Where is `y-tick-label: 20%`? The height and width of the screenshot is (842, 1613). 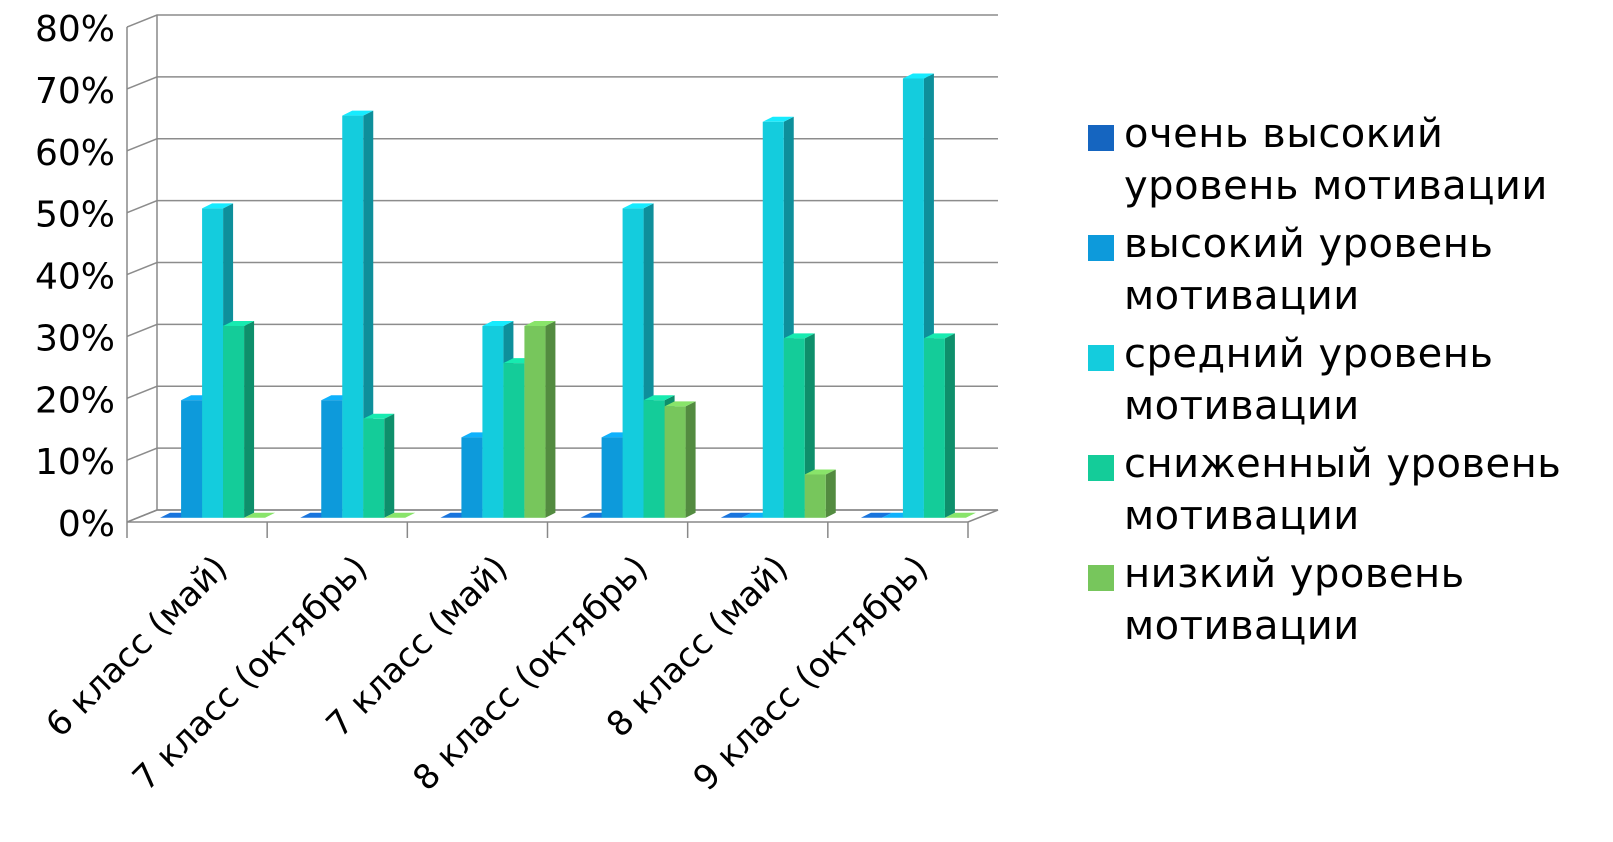
y-tick-label: 20% is located at coordinates (75, 400).